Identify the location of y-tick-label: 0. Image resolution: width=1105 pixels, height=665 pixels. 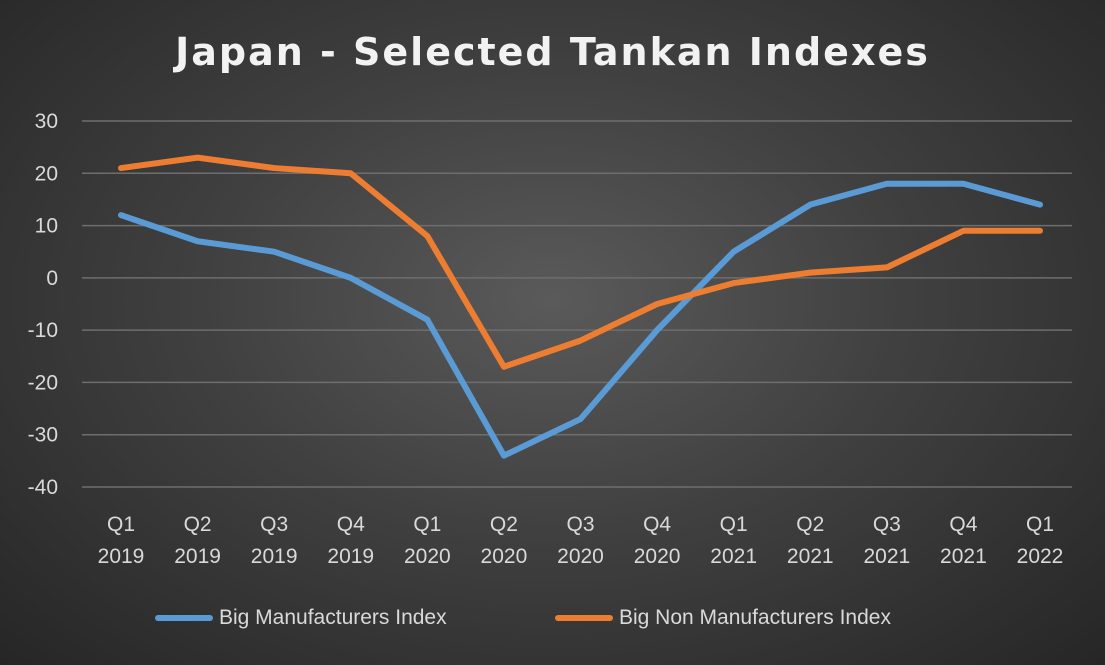
(52, 278).